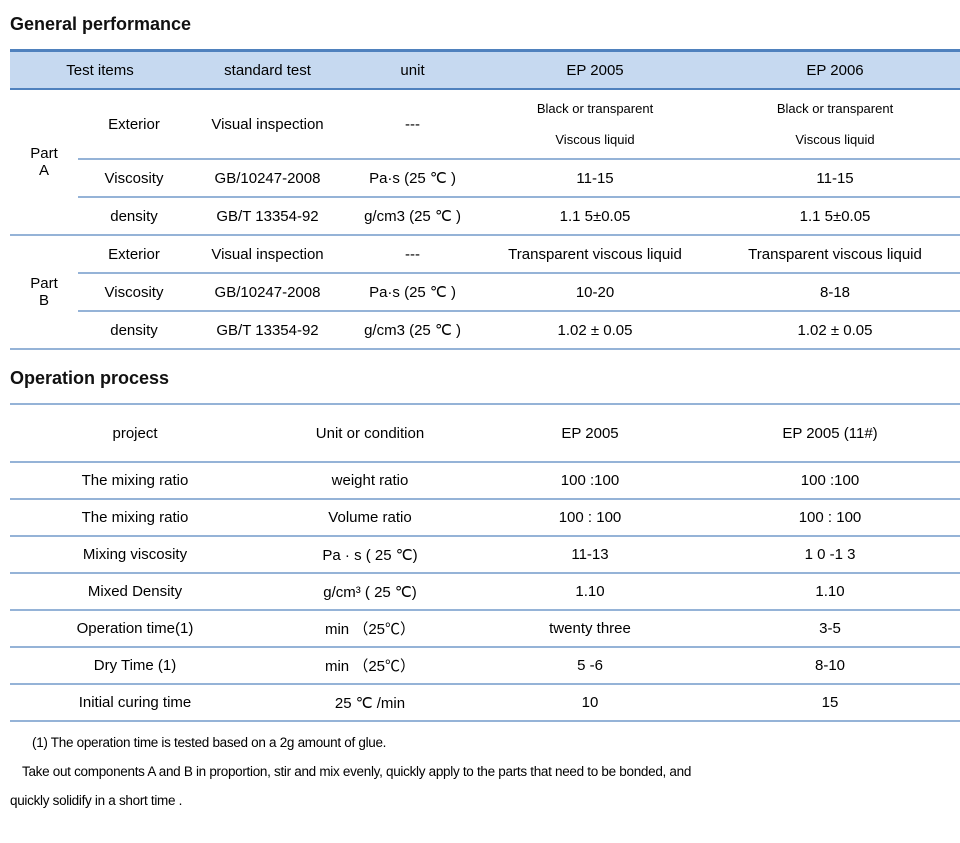  What do you see at coordinates (43, 300) in the screenshot?
I see `part-sub-label: B` at bounding box center [43, 300].